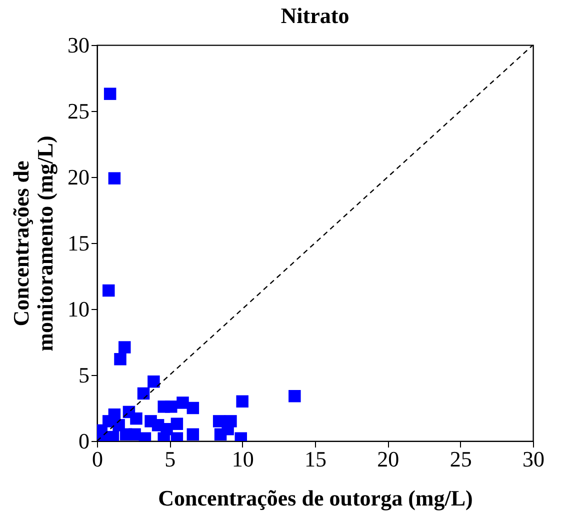  Describe the element at coordinates (533, 459) in the screenshot. I see `x-tick-label: 30` at that location.